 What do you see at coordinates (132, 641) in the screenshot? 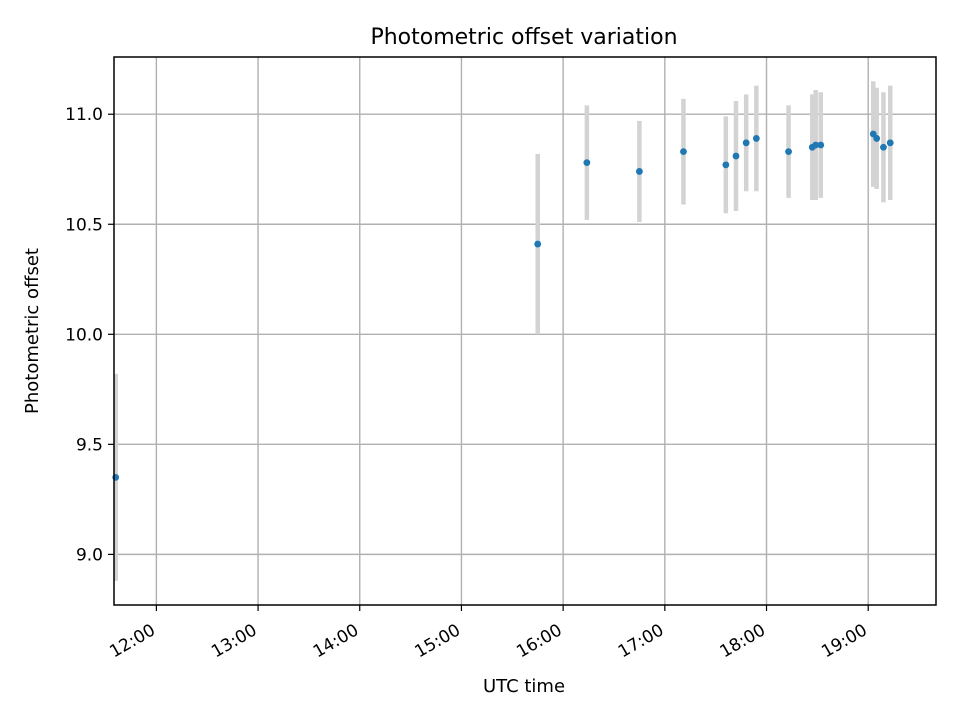
I see `x-tick-label: 12:00` at bounding box center [132, 641].